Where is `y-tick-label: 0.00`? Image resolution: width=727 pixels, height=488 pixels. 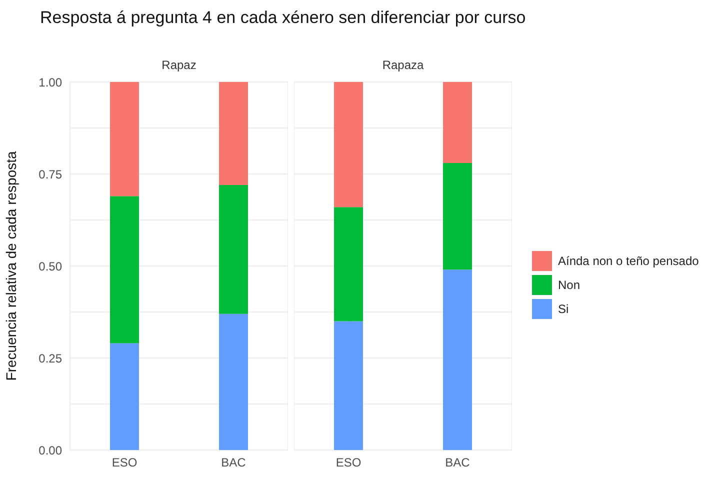
y-tick-label: 0.00 is located at coordinates (50, 450).